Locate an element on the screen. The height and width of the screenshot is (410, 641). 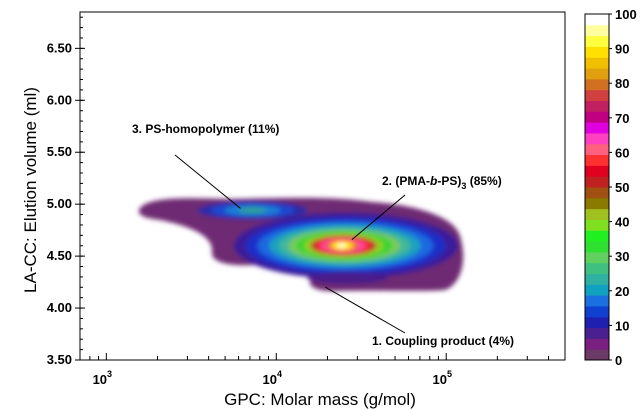
contour-band is located at coordinates (341, 246).